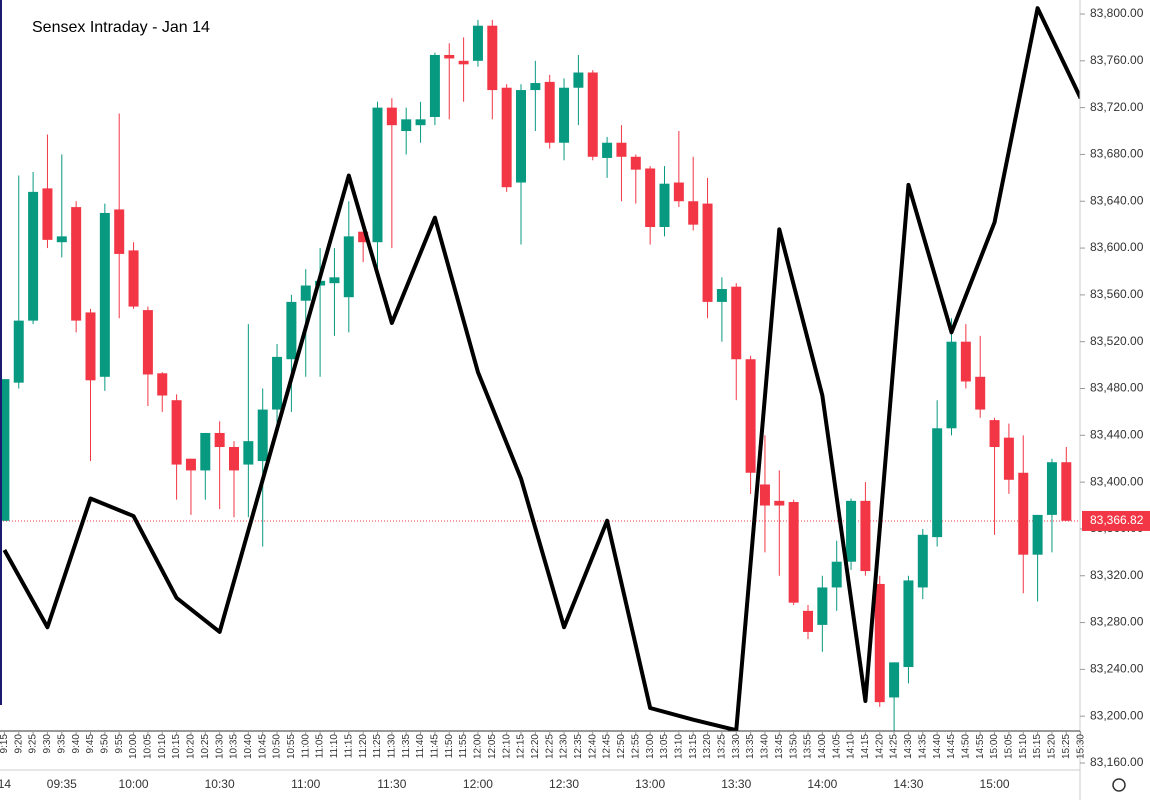 This screenshot has height=800, width=1150. I want to click on x-tick-label: 14:50, so click(965, 746).